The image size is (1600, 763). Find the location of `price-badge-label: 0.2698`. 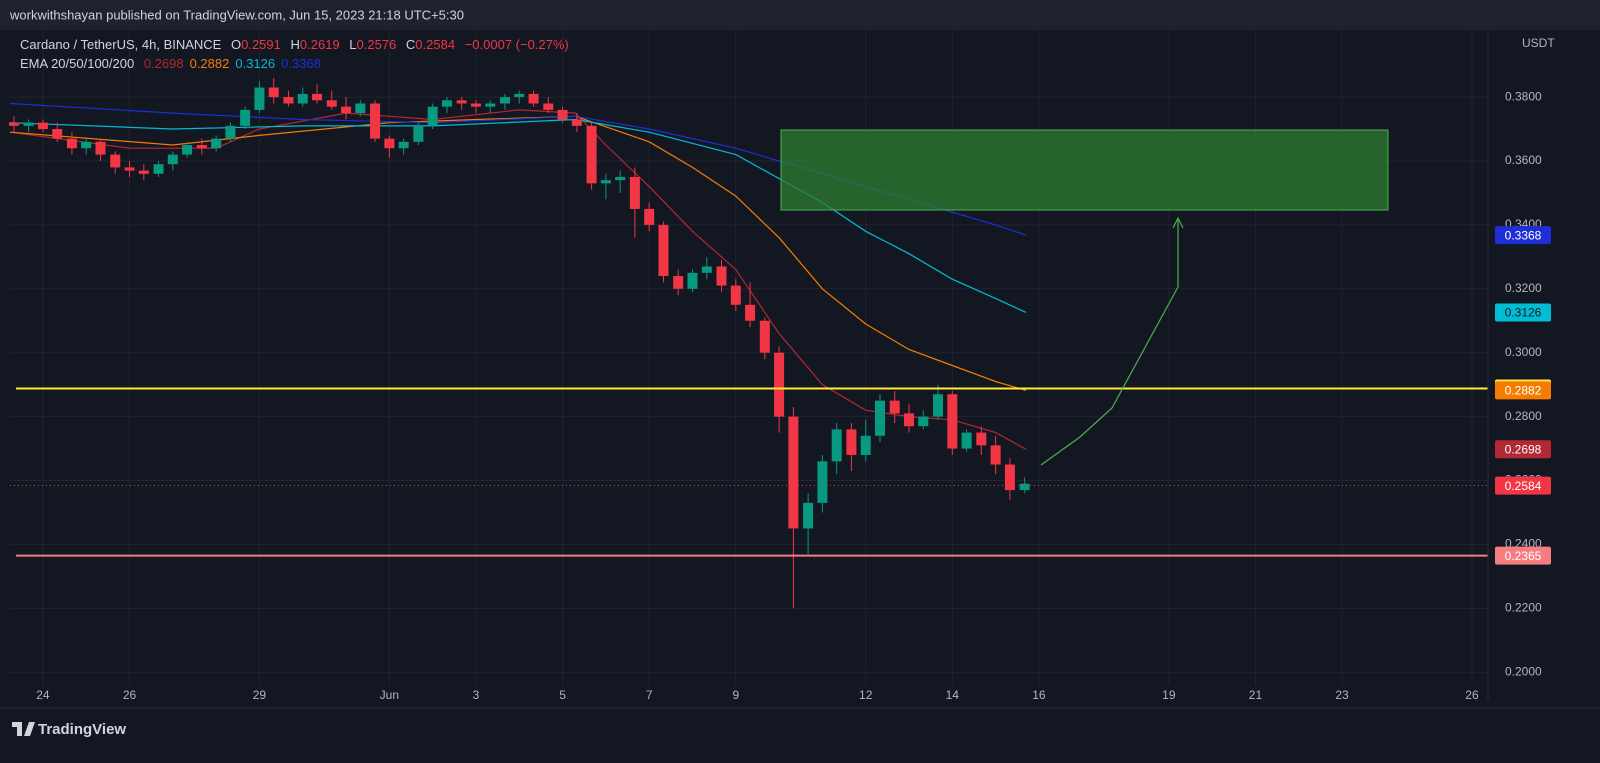

price-badge-label: 0.2698 is located at coordinates (1523, 449).